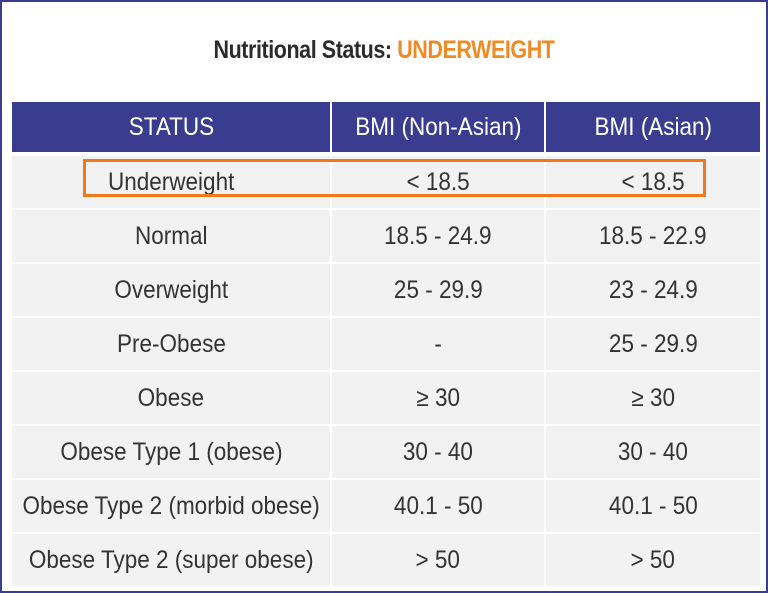  Describe the element at coordinates (172, 345) in the screenshot. I see `status-cell: Pre-Obese` at that location.